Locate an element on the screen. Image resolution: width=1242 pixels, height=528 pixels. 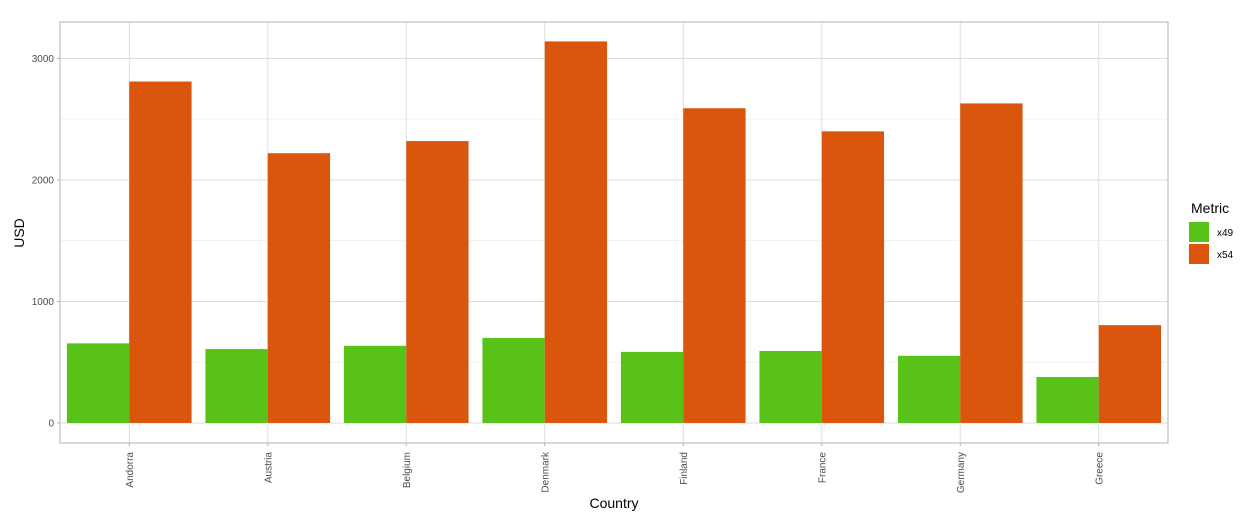
bar-x54-germany is located at coordinates (991, 263).